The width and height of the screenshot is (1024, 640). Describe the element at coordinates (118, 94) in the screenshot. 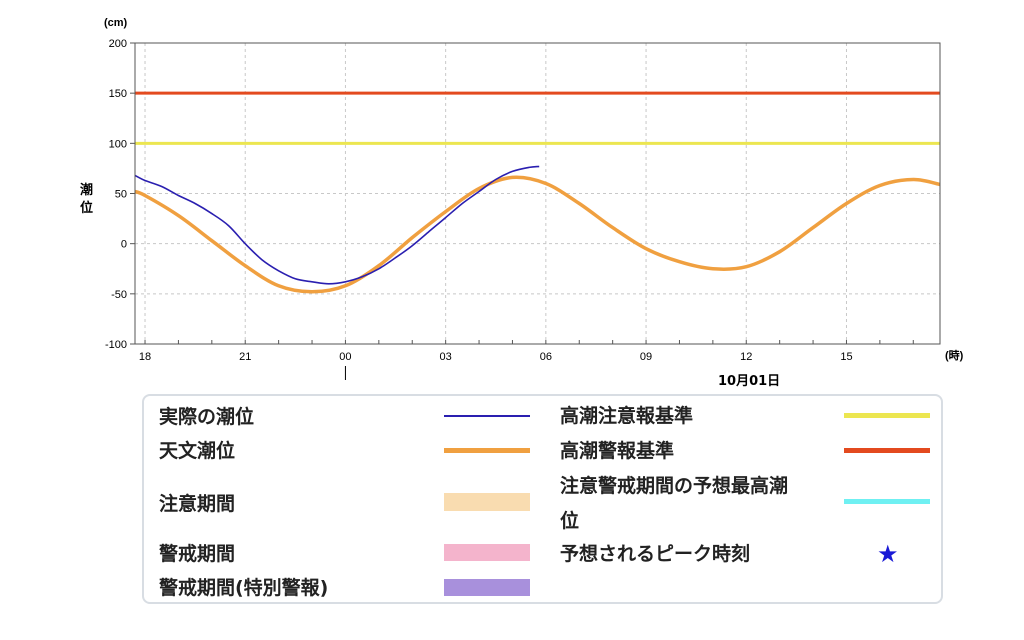

I see `y-tick-label: 150` at that location.